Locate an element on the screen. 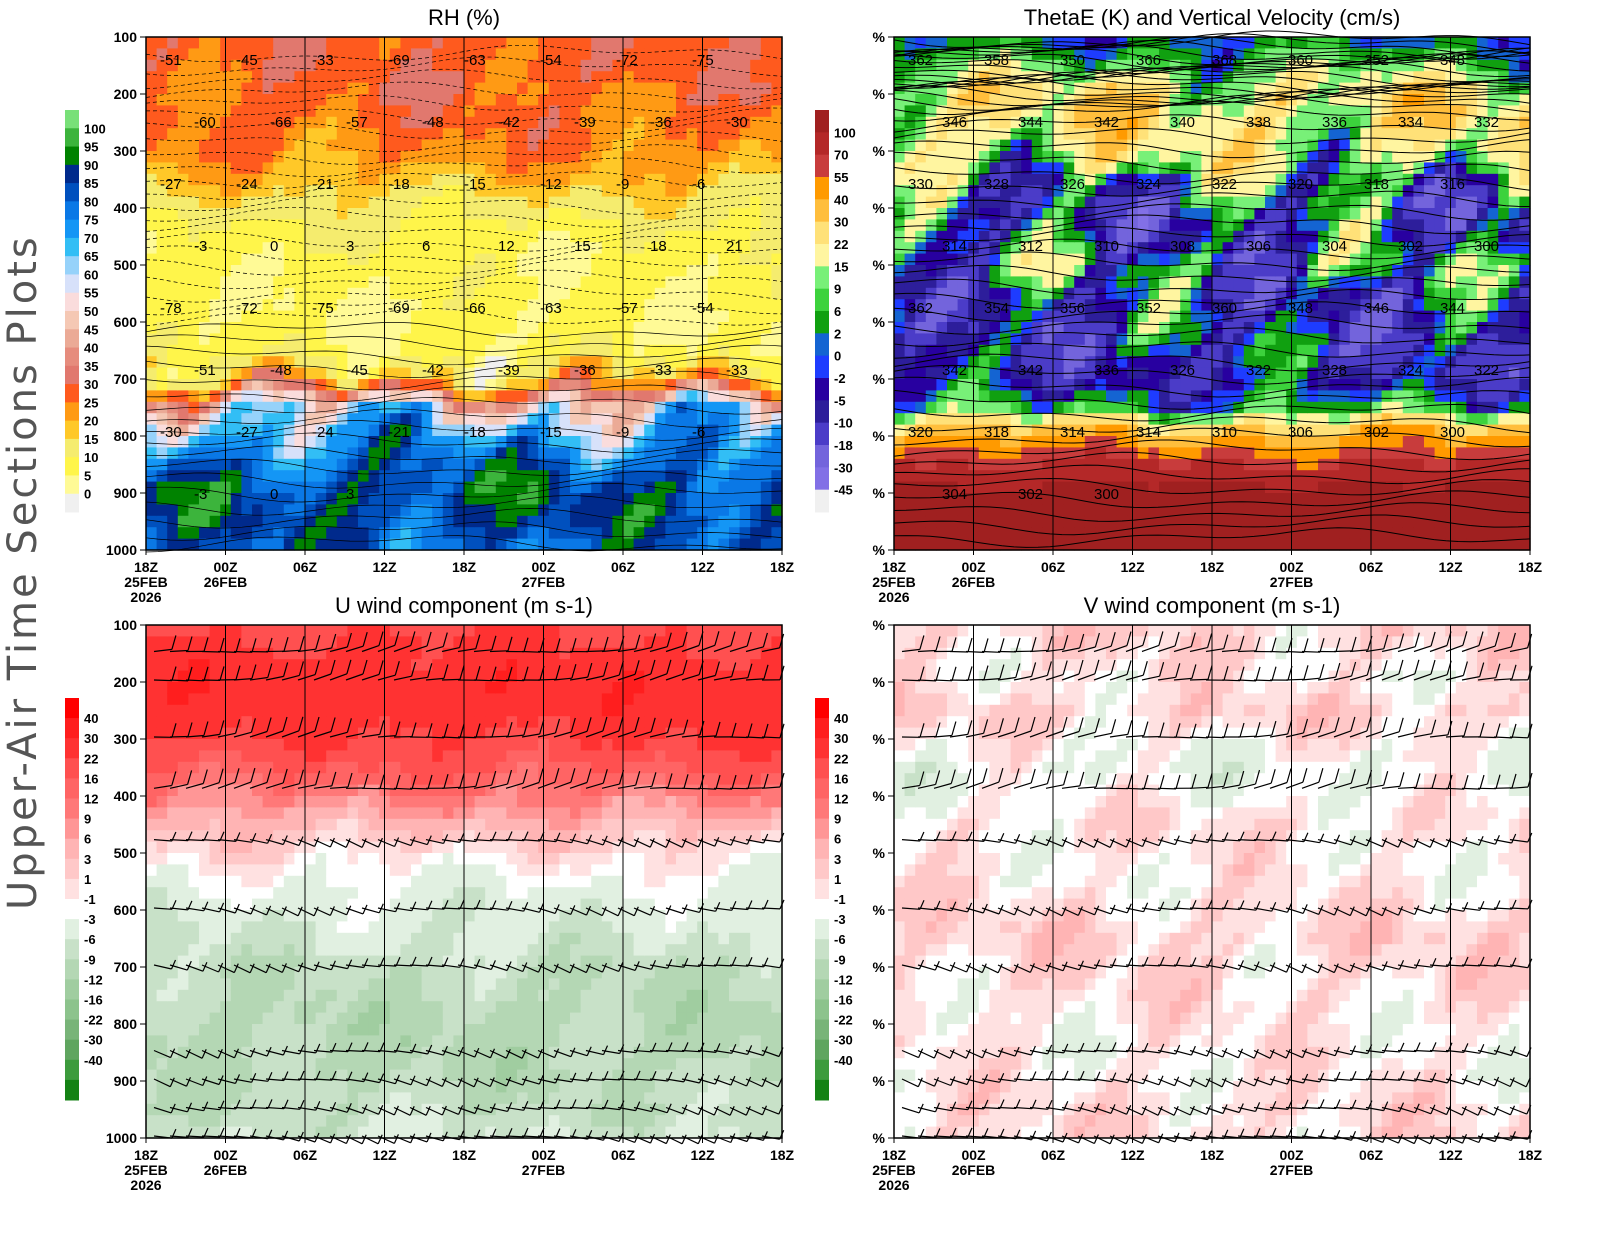  contour-label: -21 is located at coordinates (399, 432).